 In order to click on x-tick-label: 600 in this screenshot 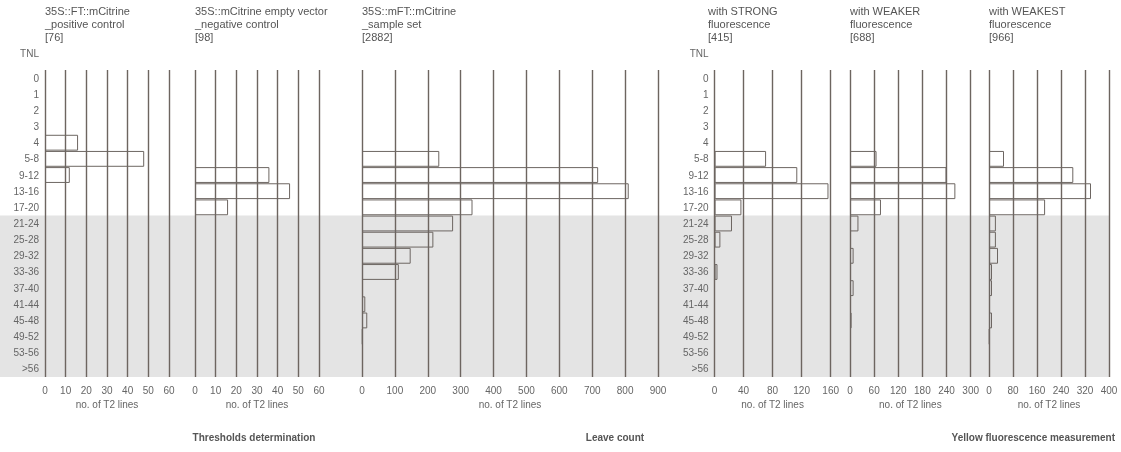, I will do `click(559, 390)`.